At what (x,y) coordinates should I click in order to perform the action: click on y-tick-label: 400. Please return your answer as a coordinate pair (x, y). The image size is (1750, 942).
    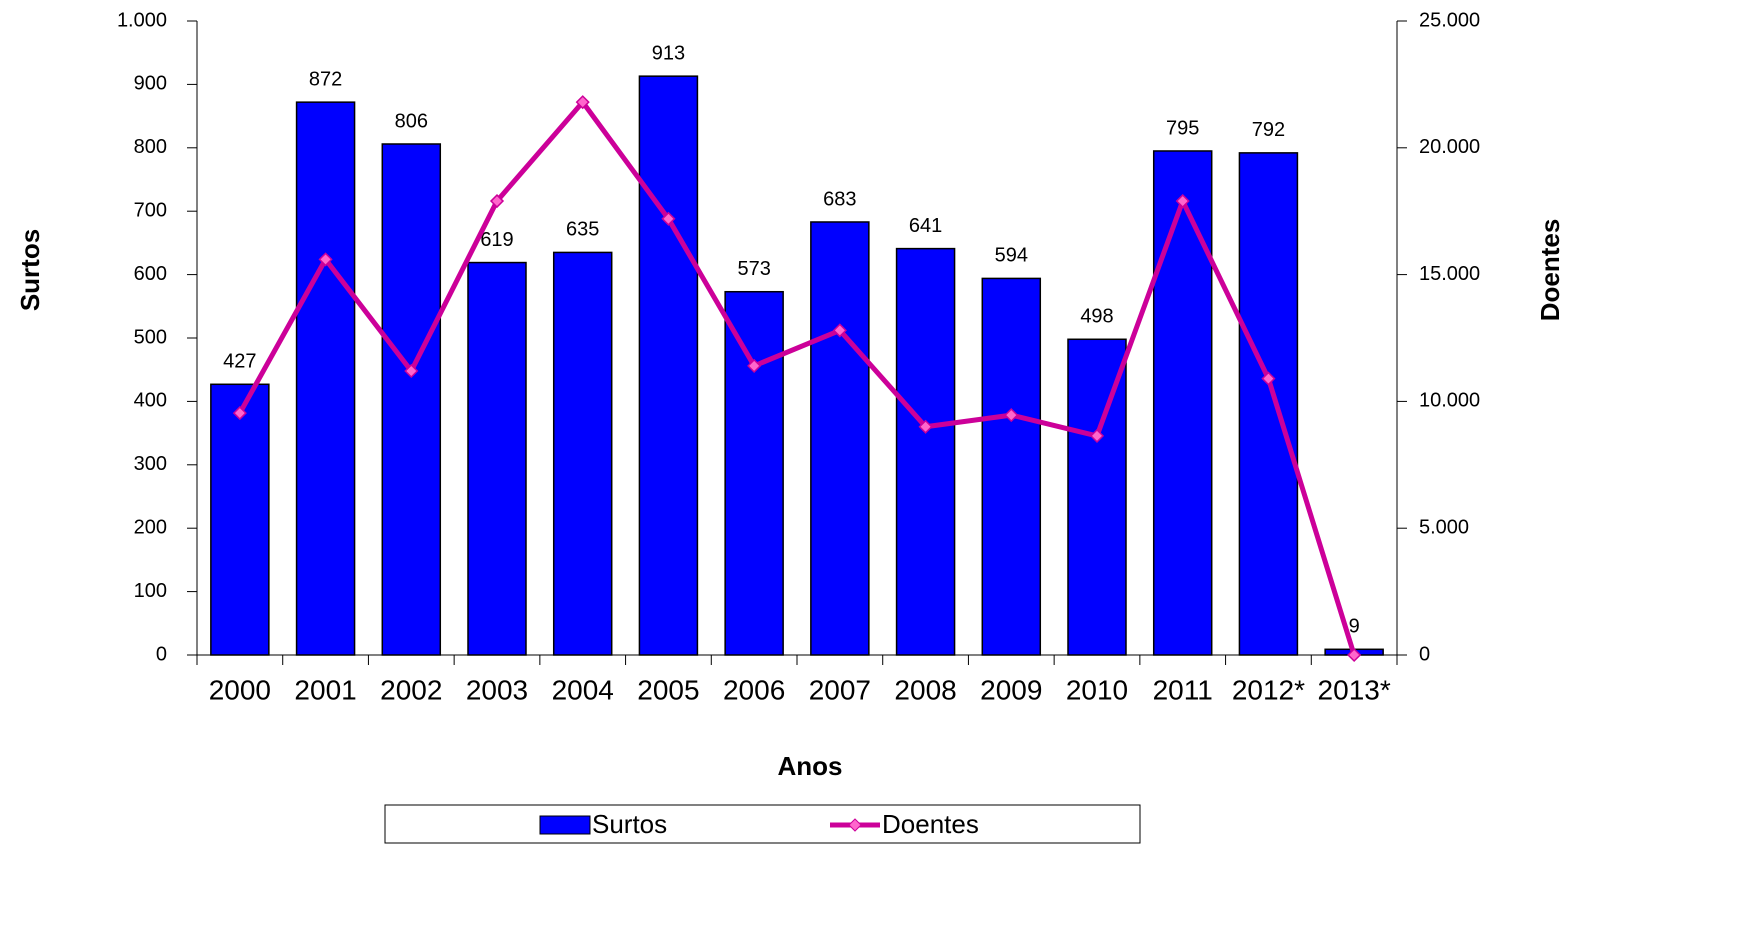
    Looking at the image, I should click on (150, 401).